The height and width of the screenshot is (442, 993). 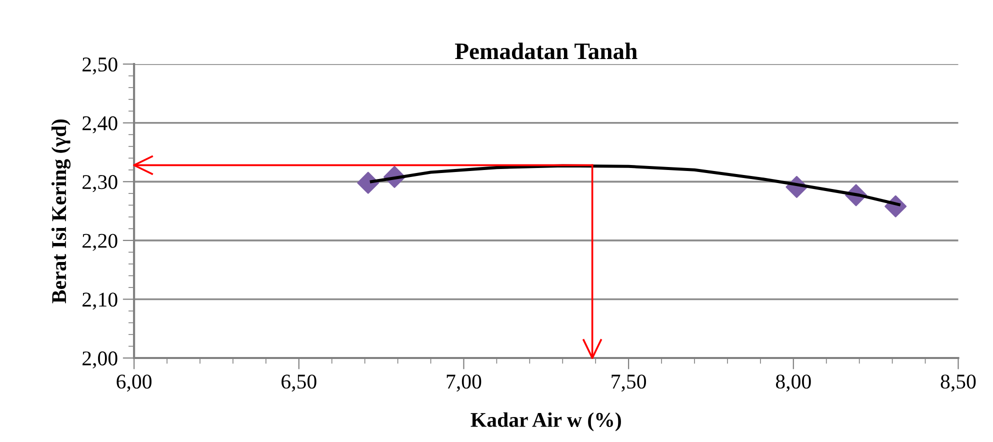 I want to click on y-tick-label: 2,10, so click(x=100, y=301).